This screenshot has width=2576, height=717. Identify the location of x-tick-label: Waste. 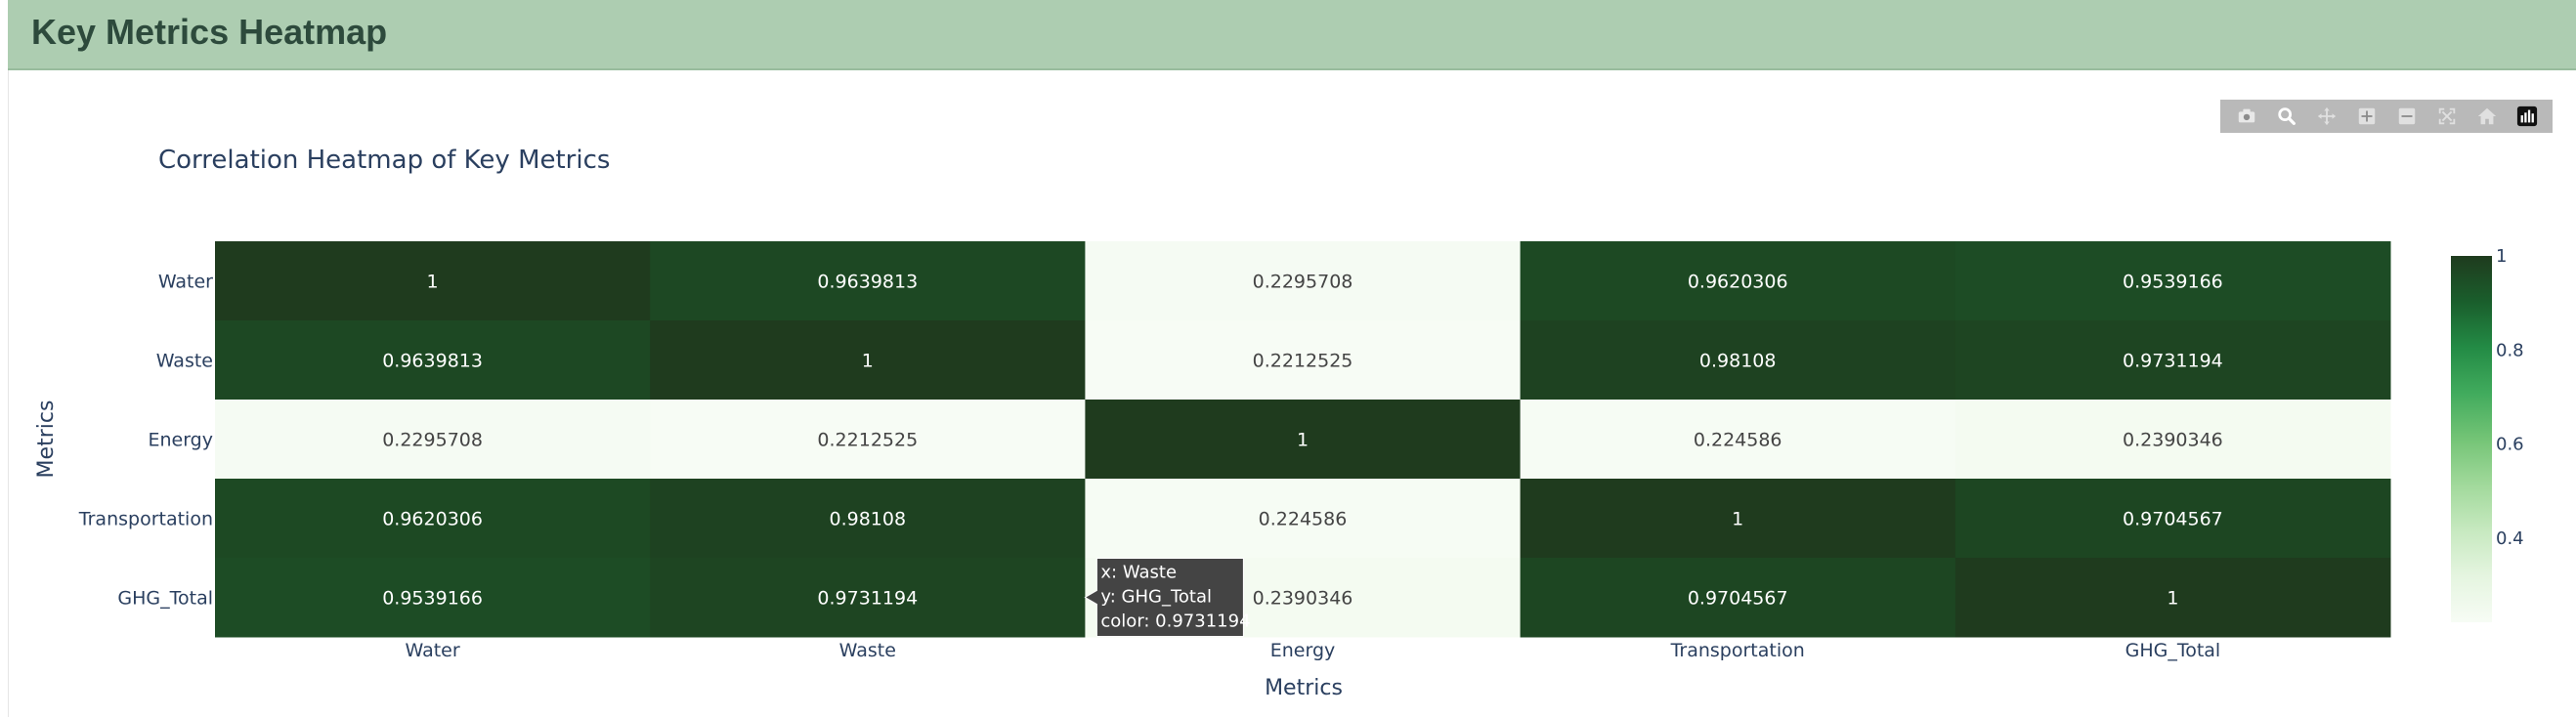
(868, 650).